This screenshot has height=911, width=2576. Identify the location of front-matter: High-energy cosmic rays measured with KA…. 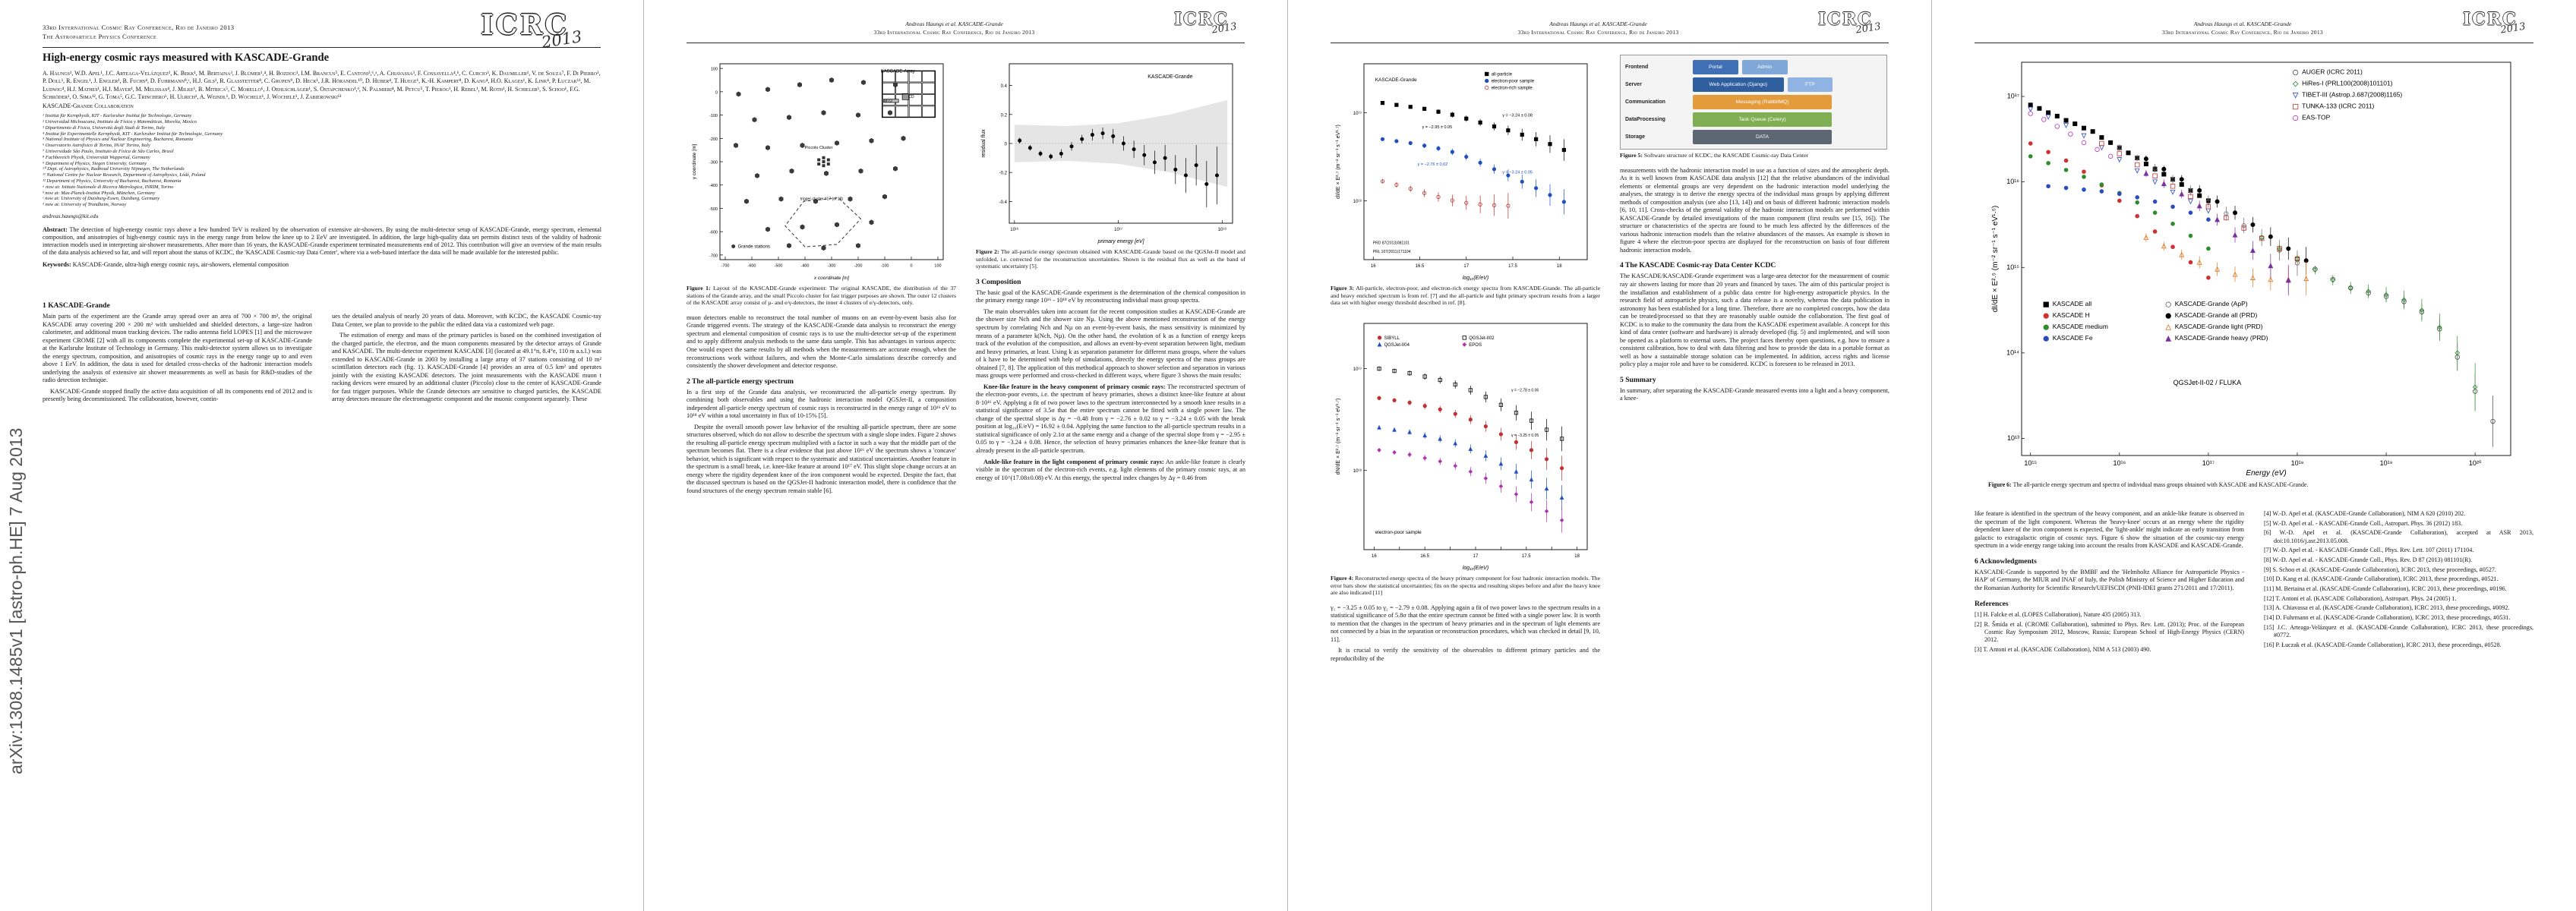
(322, 172).